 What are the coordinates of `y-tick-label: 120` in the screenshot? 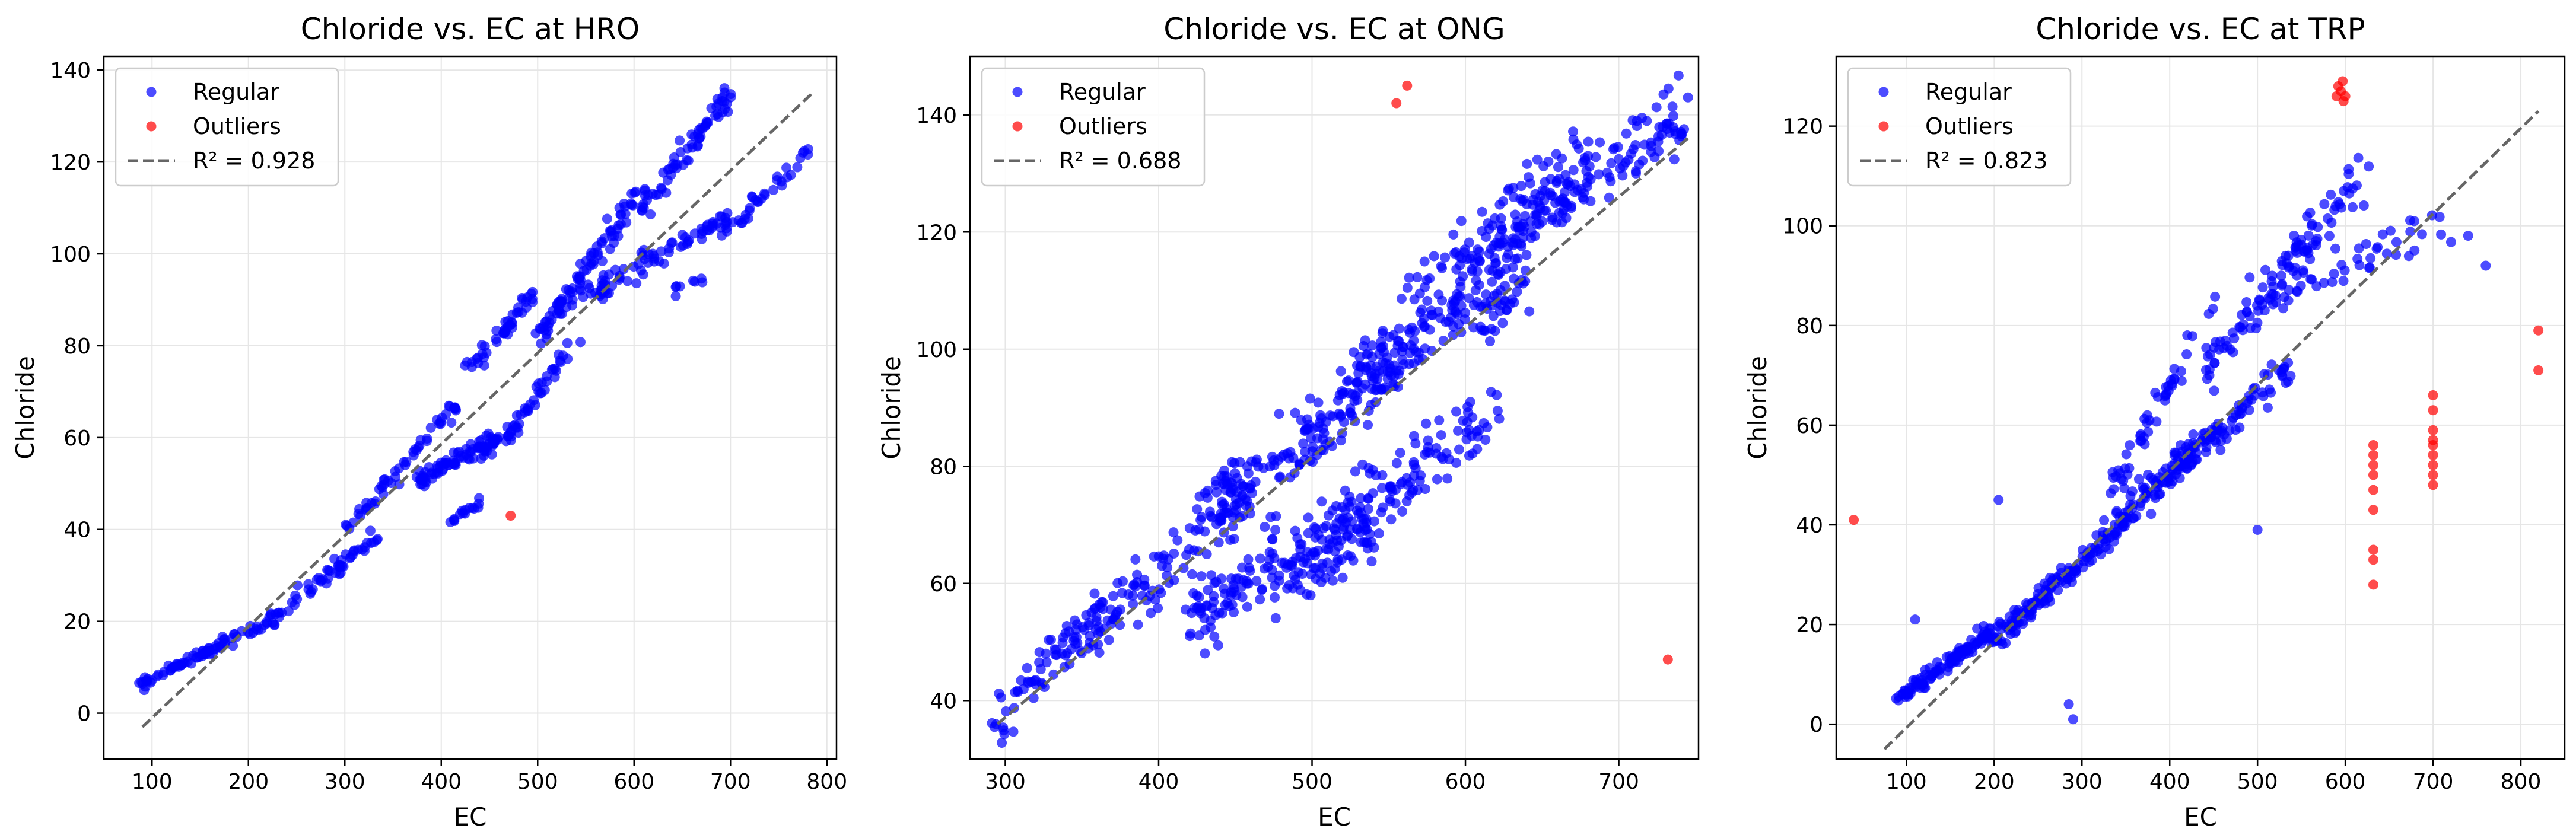 It's located at (1802, 127).